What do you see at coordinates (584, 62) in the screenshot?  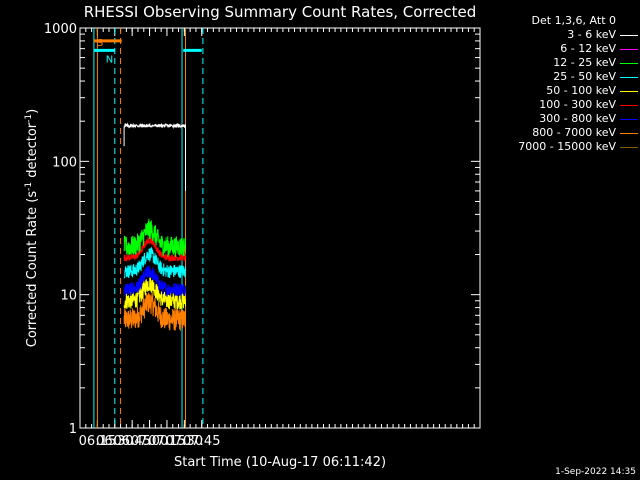 I see `legend-label: 12 - 25 keV` at bounding box center [584, 62].